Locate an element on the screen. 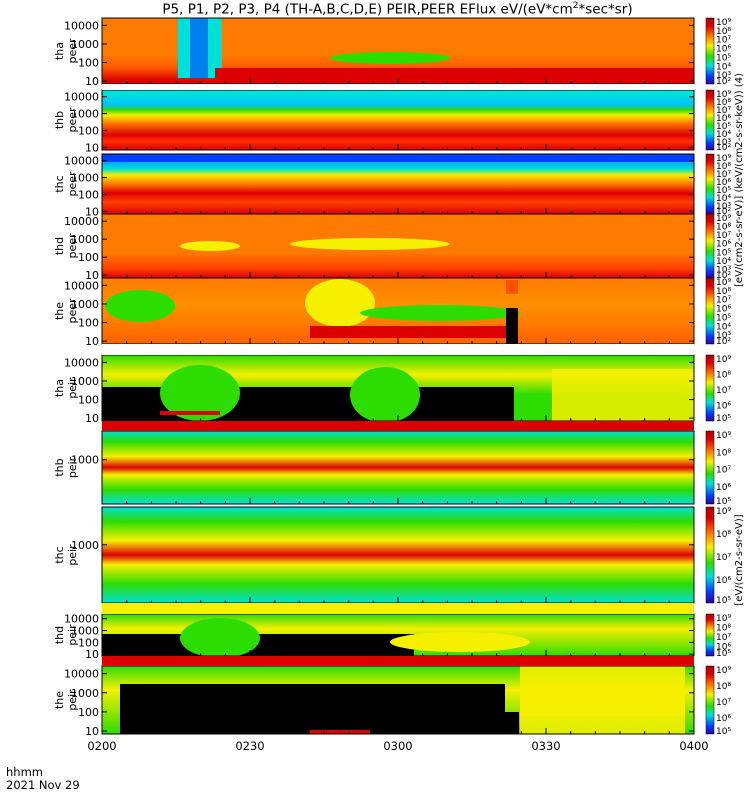  panel-thc-peer is located at coordinates (398, 184).